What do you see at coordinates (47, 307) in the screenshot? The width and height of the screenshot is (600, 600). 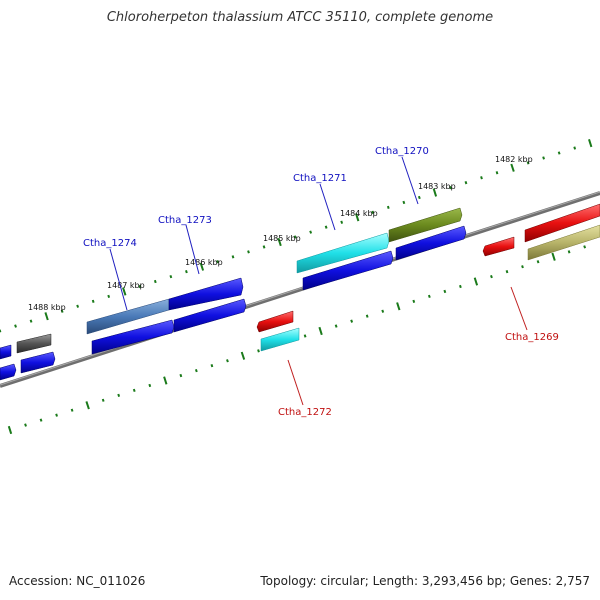 I see `scale-label-1488: 1488 kbp` at bounding box center [47, 307].